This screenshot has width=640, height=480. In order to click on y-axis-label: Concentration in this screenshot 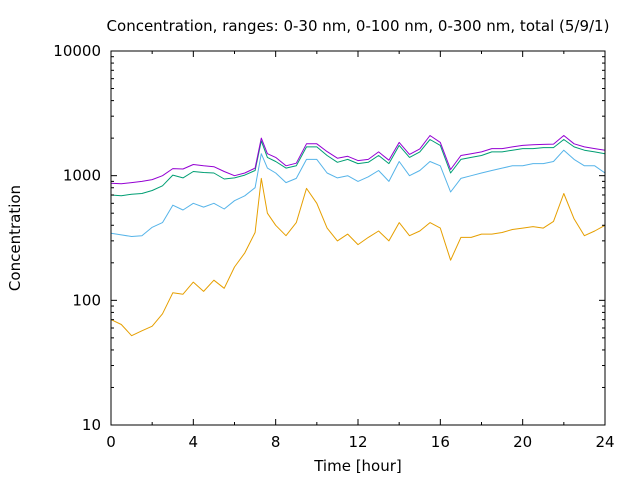, I will do `click(15, 238)`.